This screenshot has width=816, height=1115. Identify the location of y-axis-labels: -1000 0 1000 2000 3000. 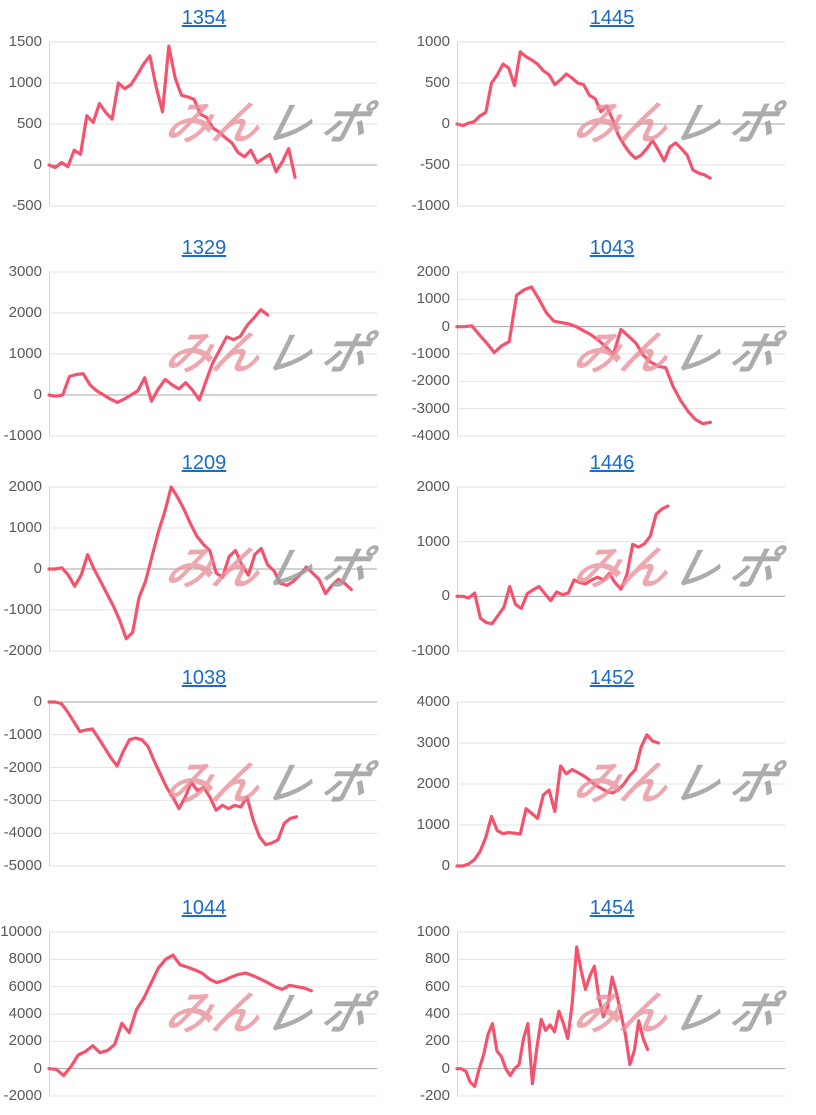
(24, 354).